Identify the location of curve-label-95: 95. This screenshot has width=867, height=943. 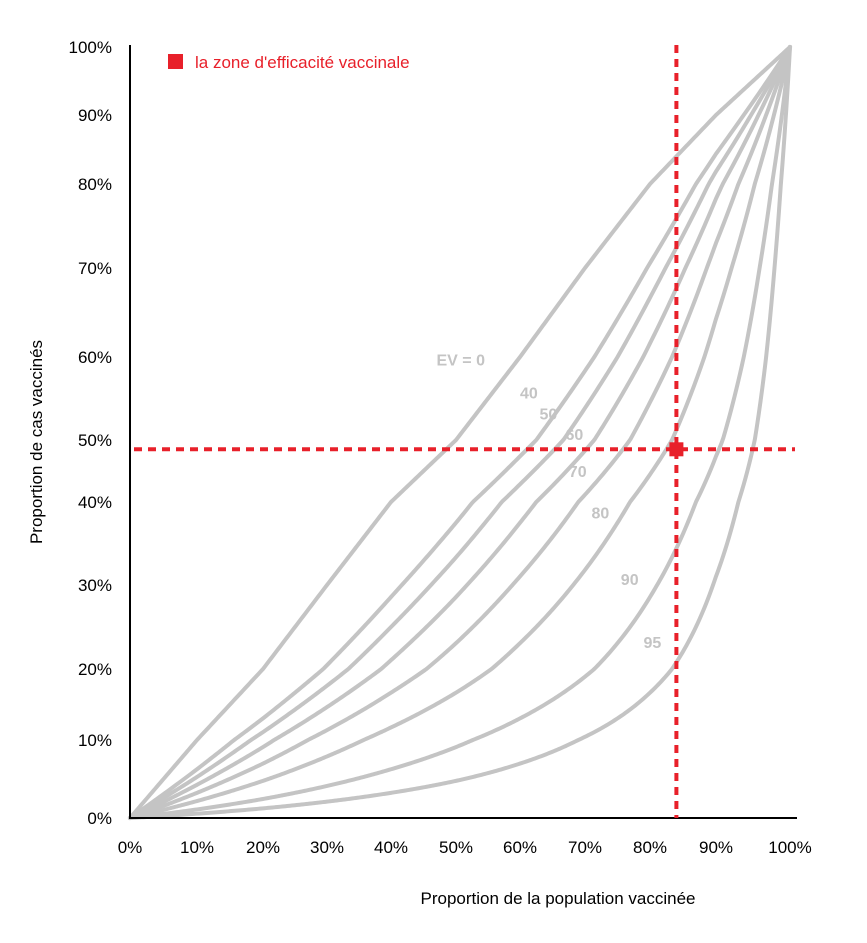
(653, 643).